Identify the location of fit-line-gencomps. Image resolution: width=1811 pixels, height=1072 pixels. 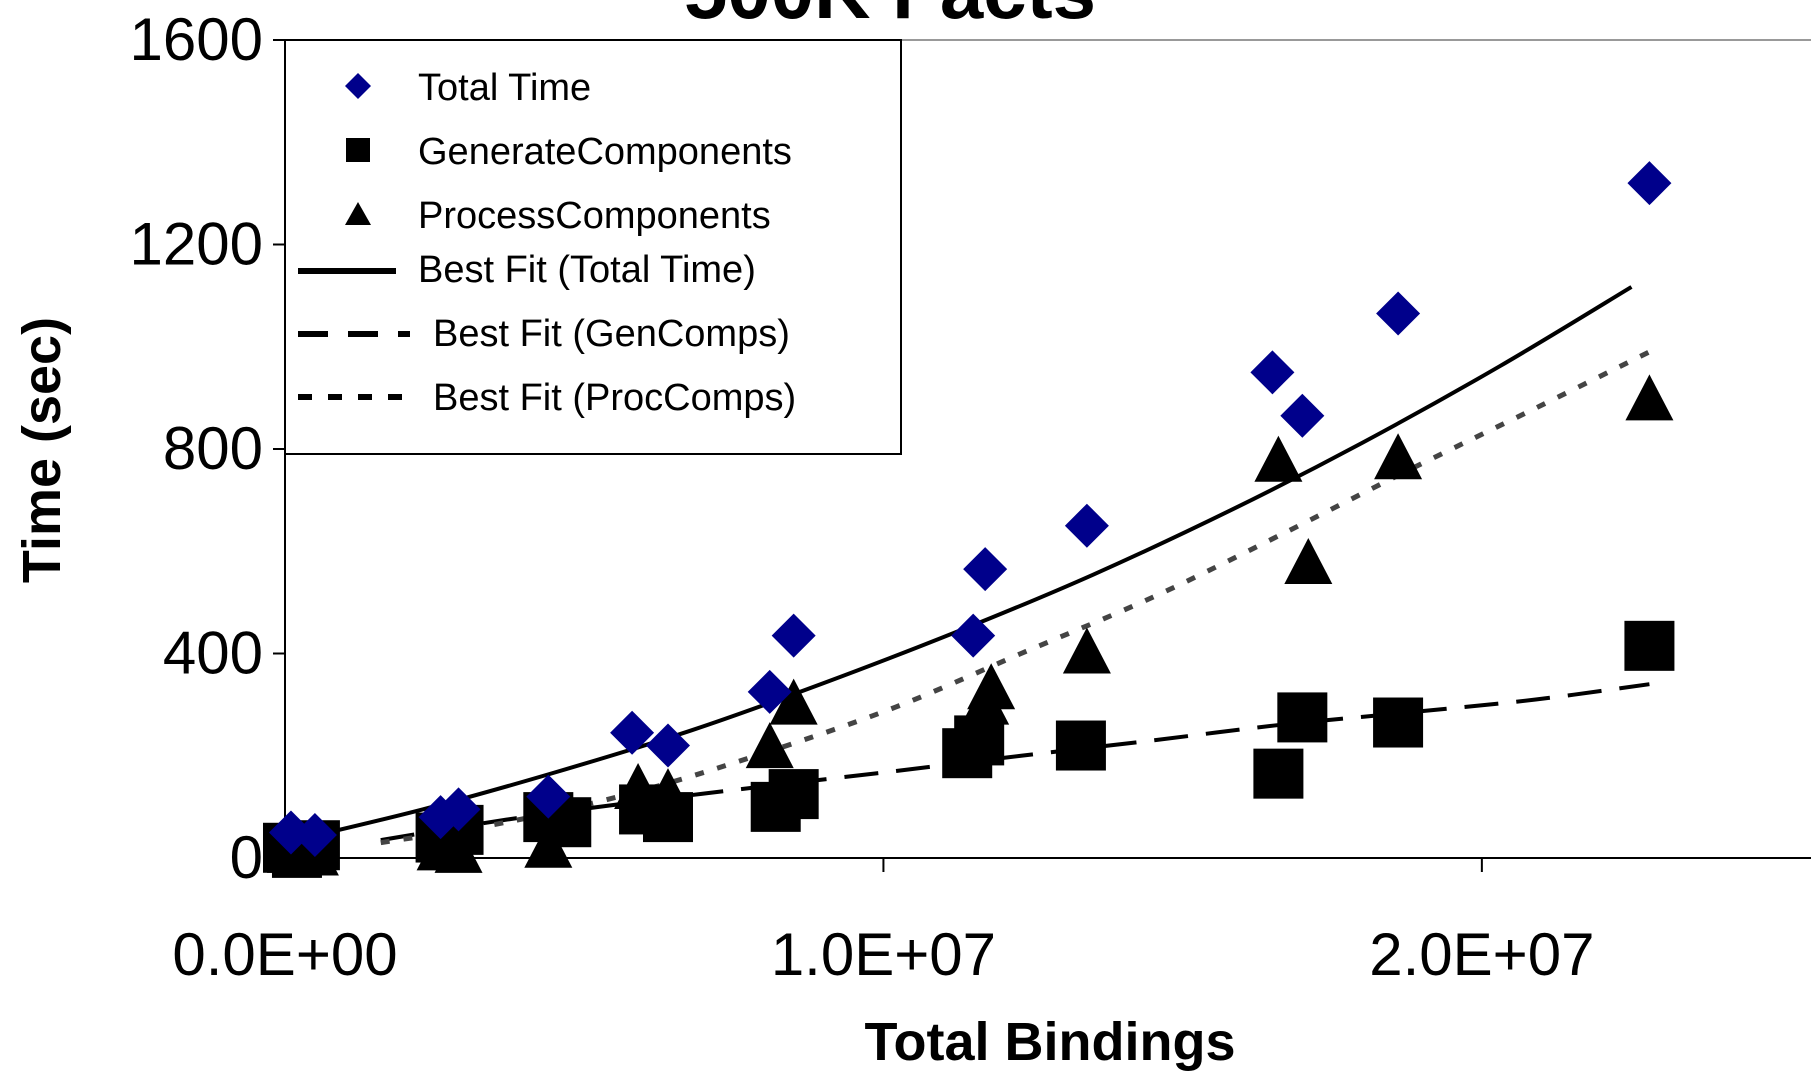
(1015, 762).